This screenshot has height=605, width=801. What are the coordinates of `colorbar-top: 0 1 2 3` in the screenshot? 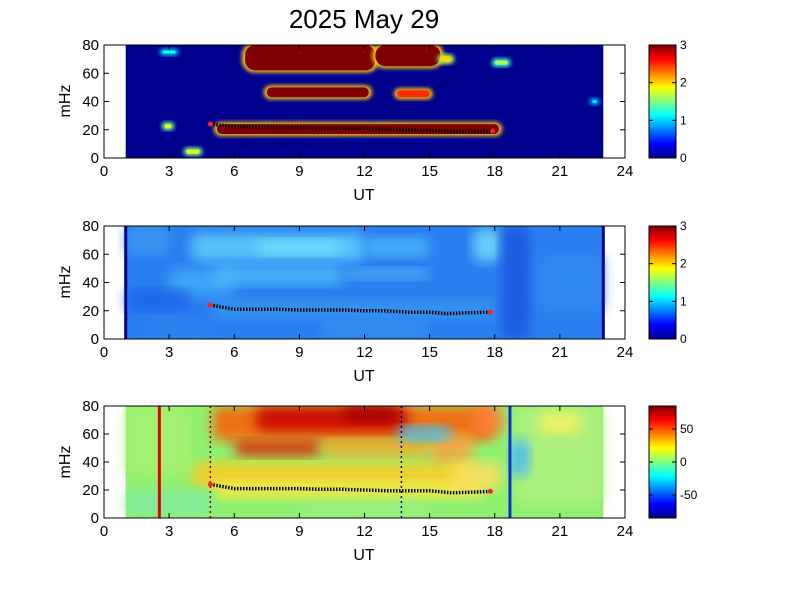 It's located at (667, 101).